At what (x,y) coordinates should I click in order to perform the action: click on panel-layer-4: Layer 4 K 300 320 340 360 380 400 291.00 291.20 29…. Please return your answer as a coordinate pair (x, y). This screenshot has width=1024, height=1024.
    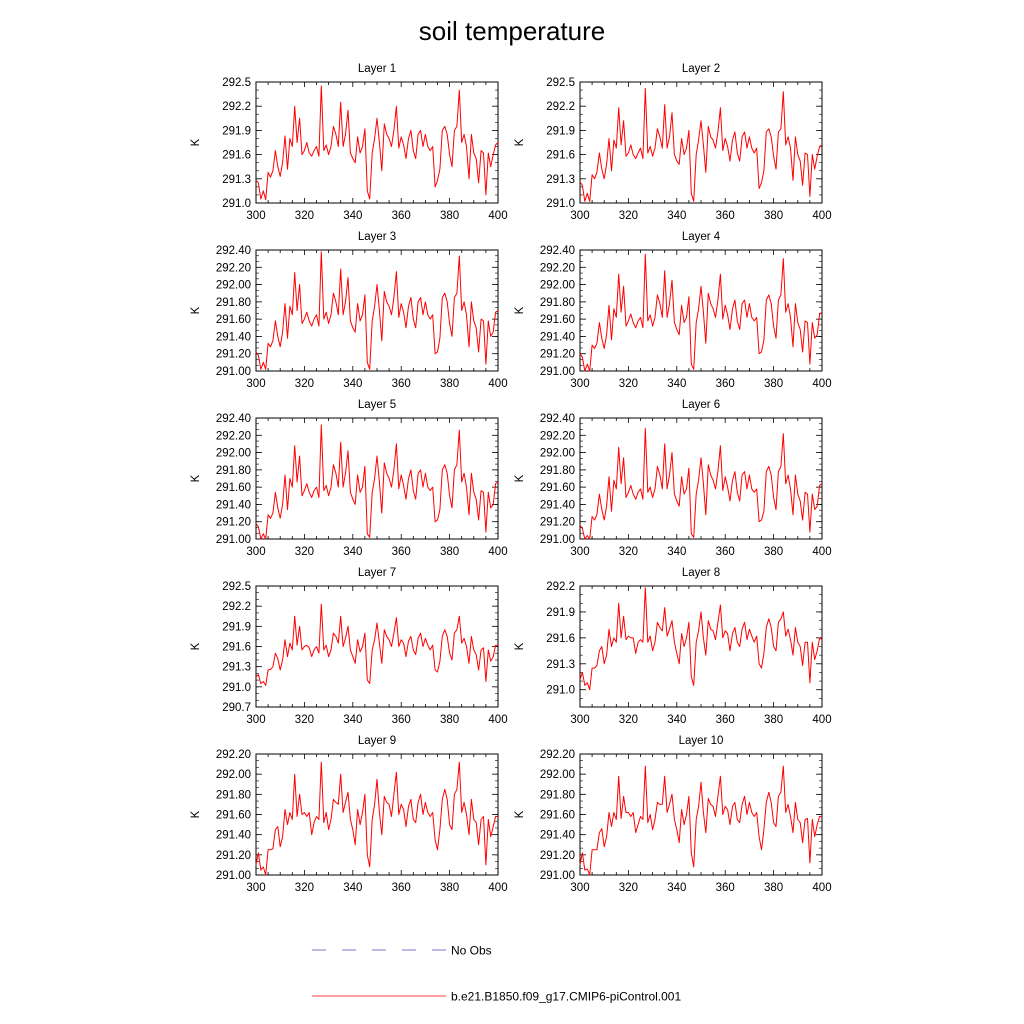
    Looking at the image, I should click on (673, 310).